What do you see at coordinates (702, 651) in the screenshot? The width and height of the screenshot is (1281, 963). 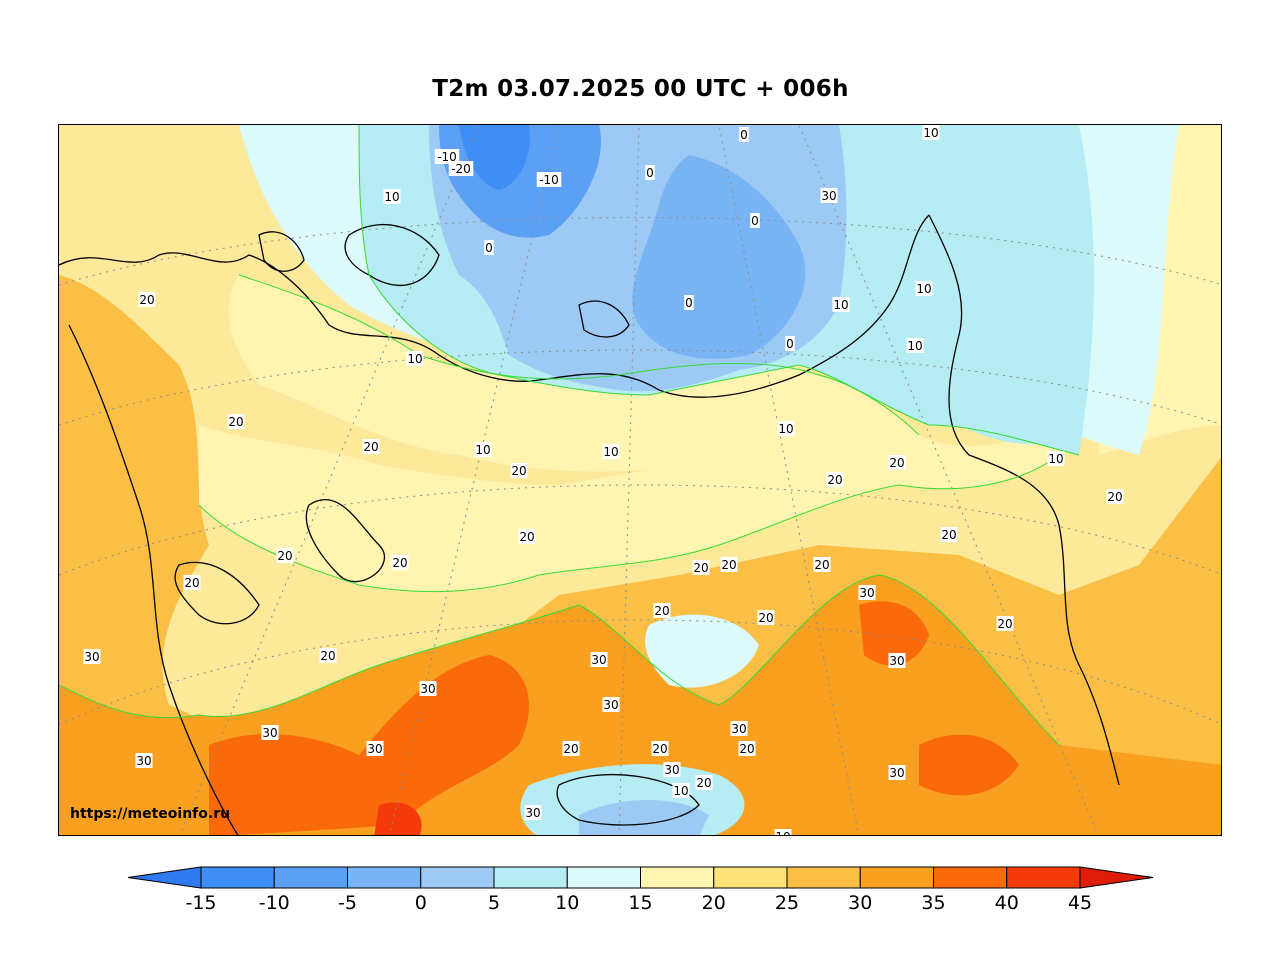 I see `field-mountain-cool` at bounding box center [702, 651].